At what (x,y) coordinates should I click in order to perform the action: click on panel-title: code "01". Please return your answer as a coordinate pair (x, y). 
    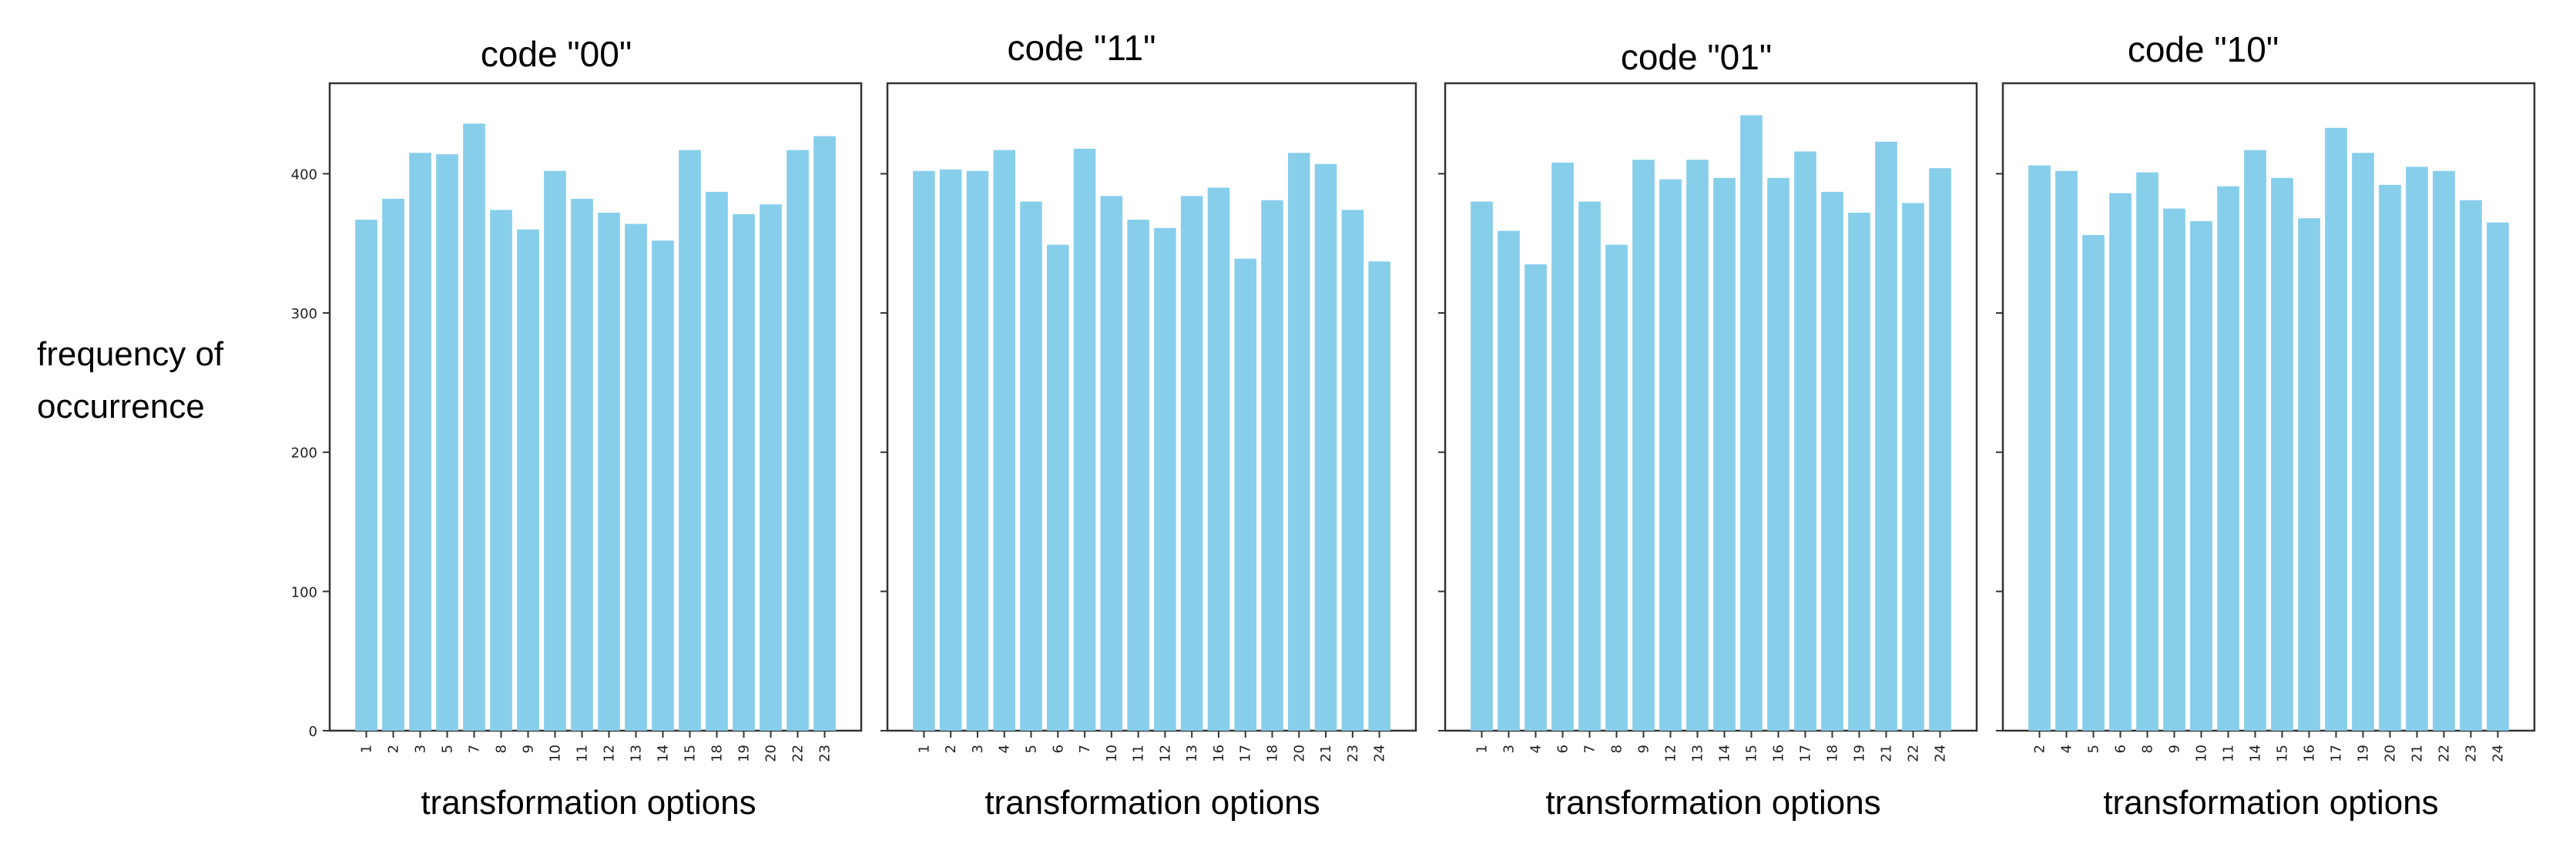
    Looking at the image, I should click on (1696, 57).